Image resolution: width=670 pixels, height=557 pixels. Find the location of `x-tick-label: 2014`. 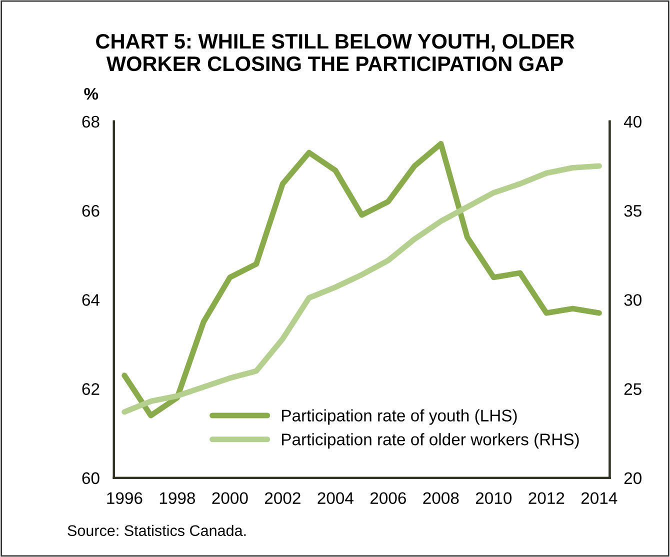

x-tick-label: 2014 is located at coordinates (599, 498).